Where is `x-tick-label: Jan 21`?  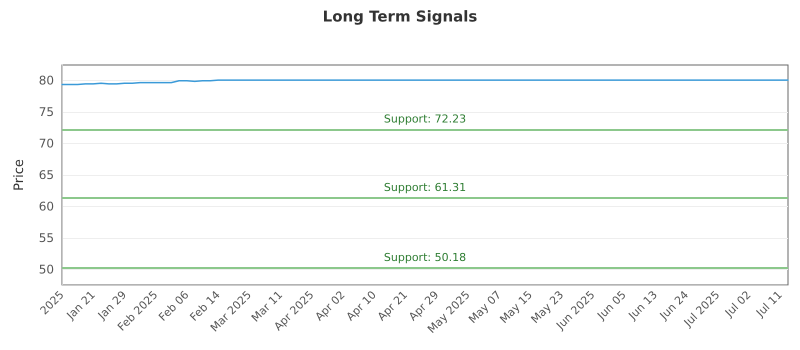
x-tick-label: Jan 21 is located at coordinates (81, 305).